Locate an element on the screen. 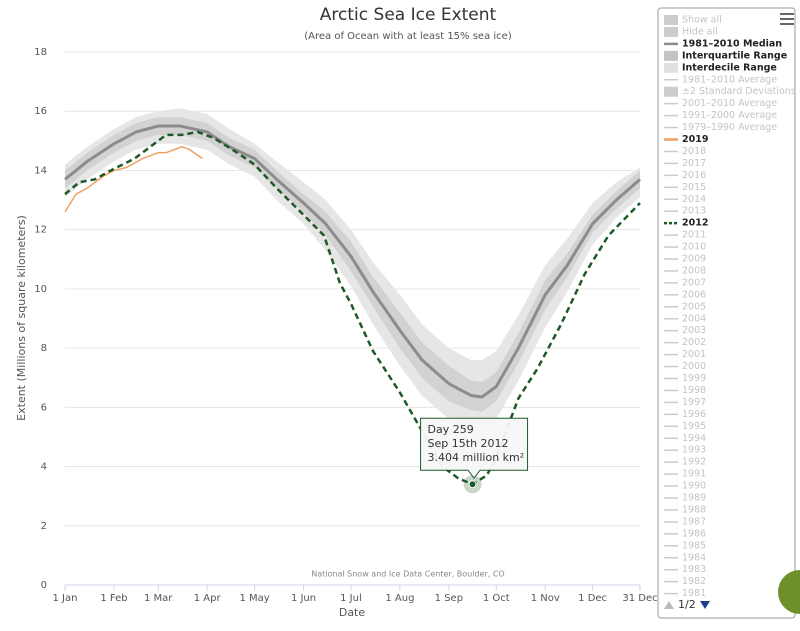  legend-item: 2007 is located at coordinates (694, 282).